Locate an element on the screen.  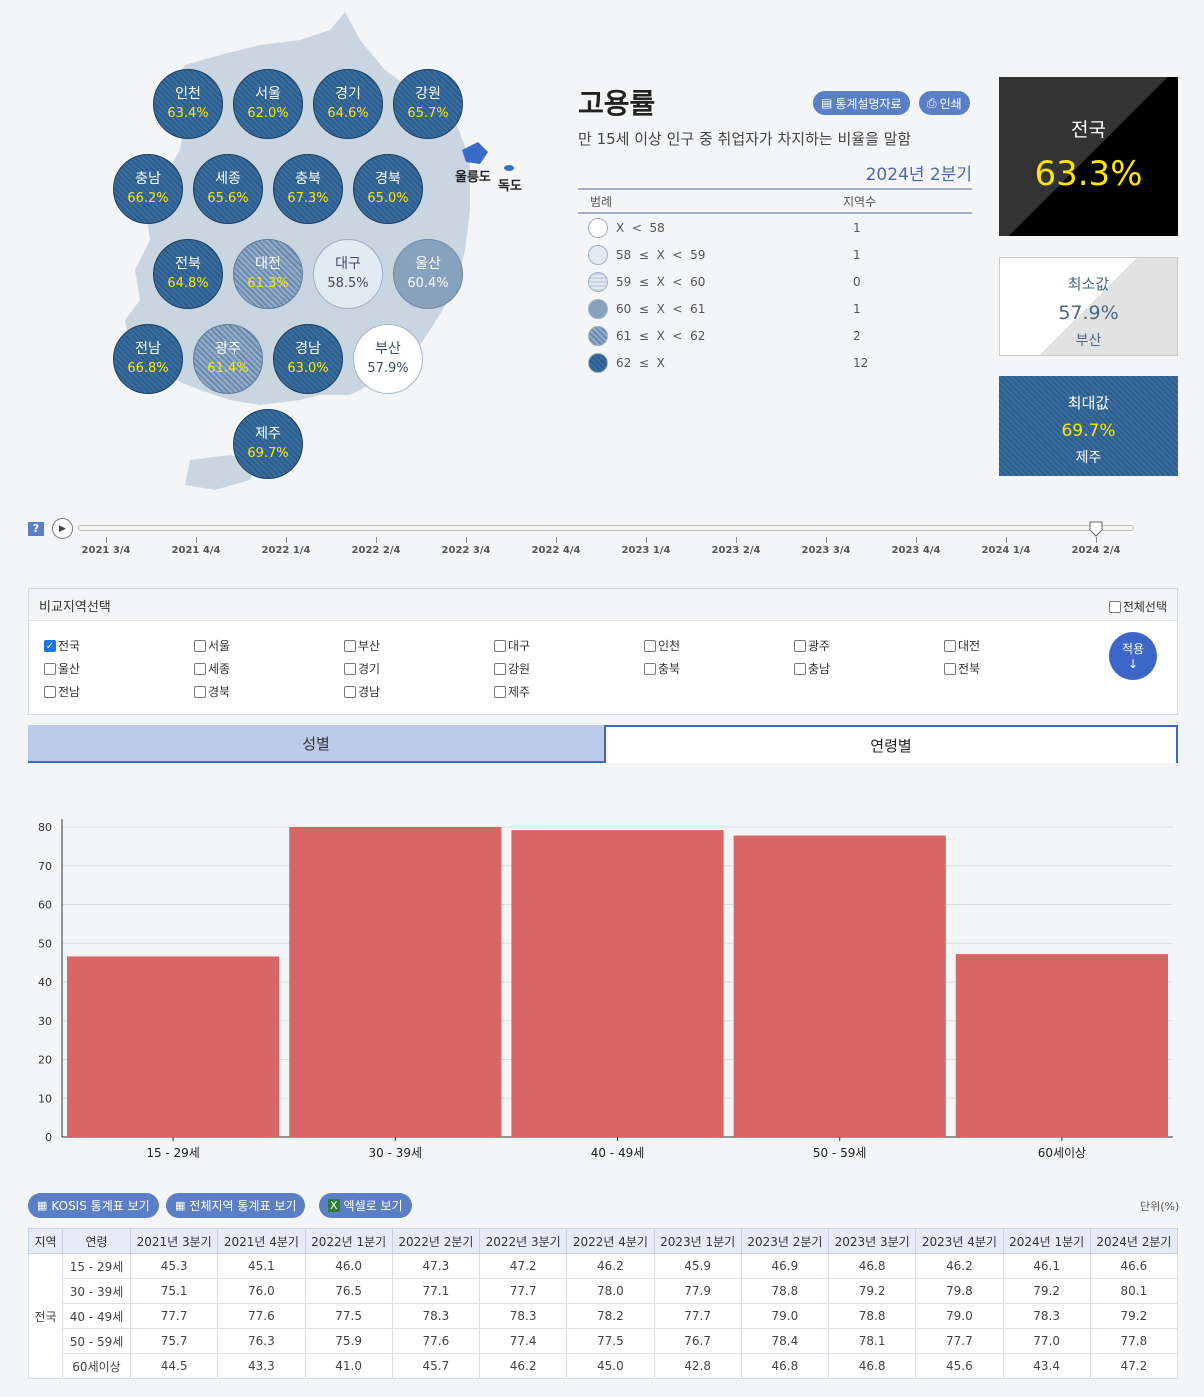
region-bubble: 대구 58.5% is located at coordinates (348, 274).